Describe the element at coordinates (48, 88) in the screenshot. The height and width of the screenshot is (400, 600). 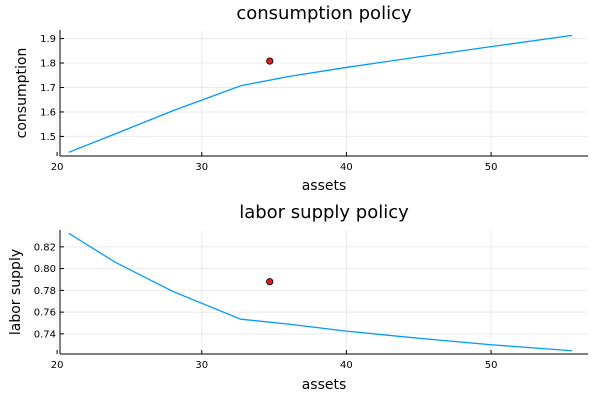
I see `y-tick-label: 1.7` at that location.